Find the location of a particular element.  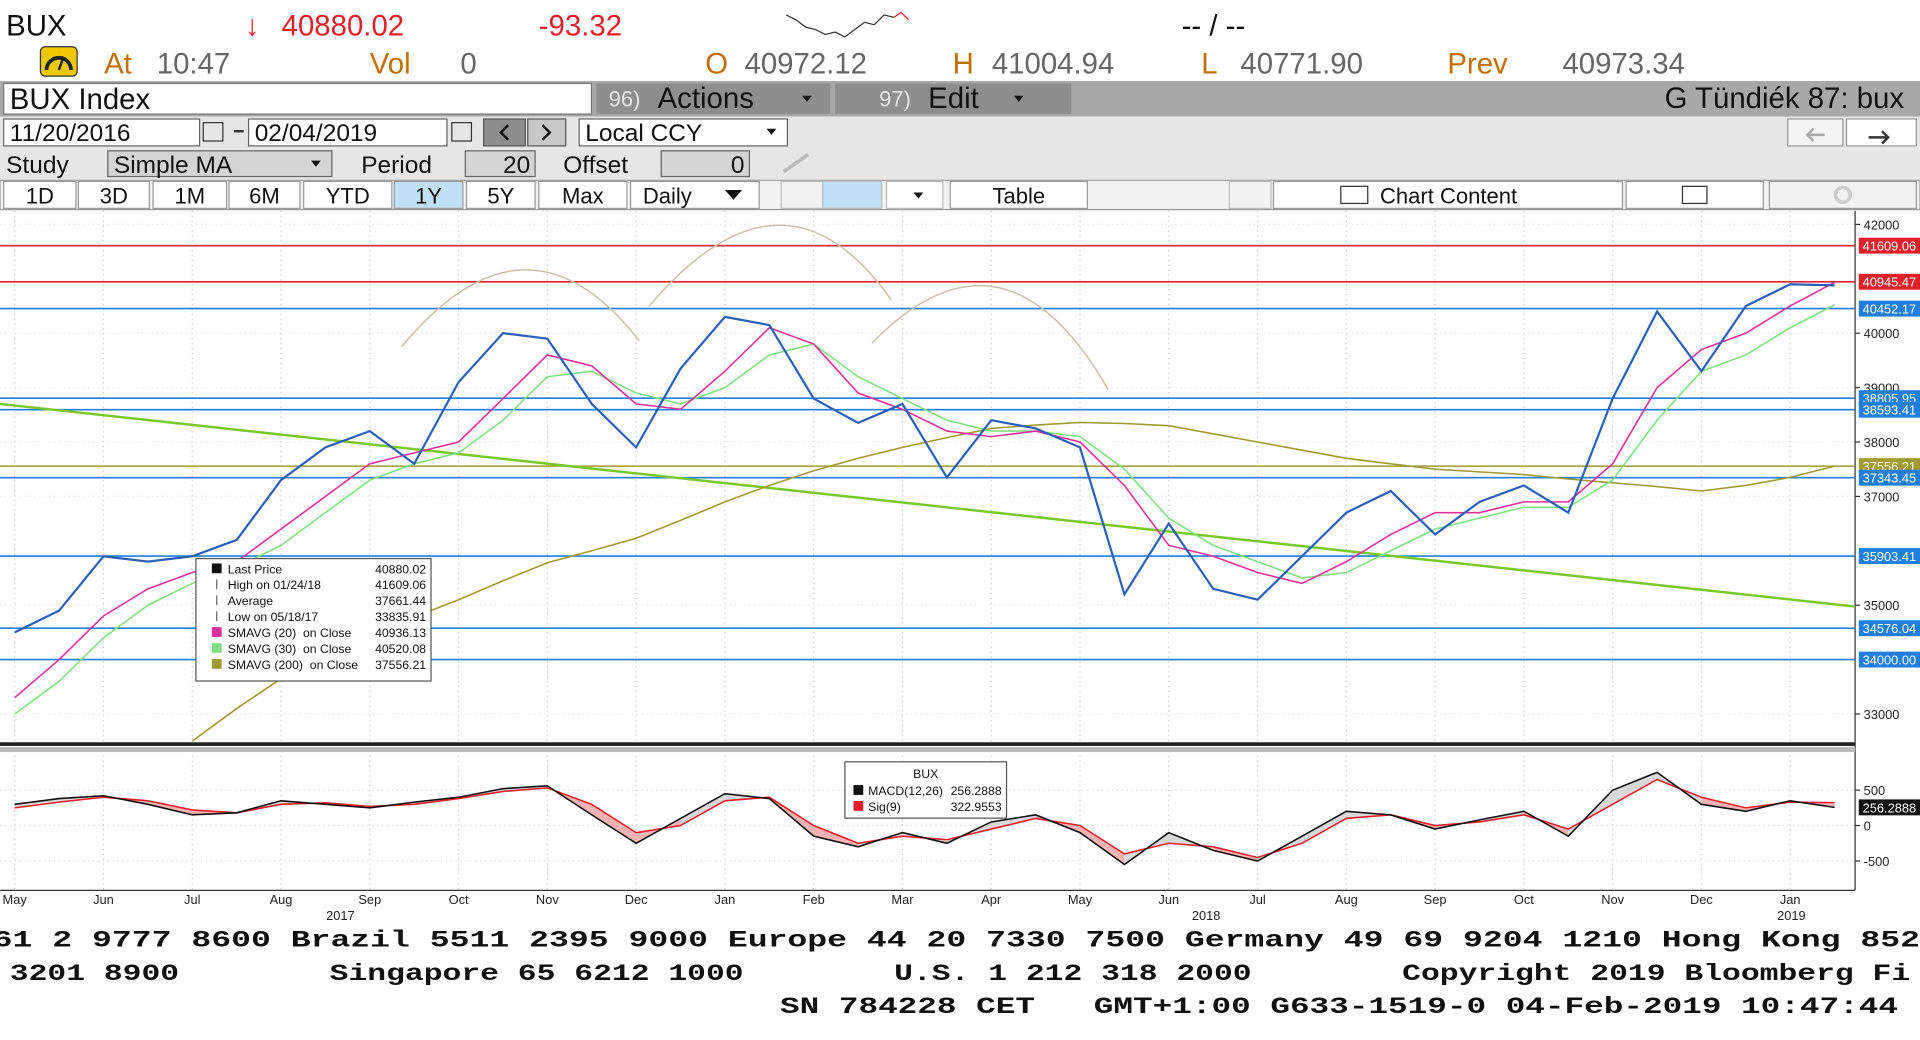

chart-type-dropdown is located at coordinates (914, 194).